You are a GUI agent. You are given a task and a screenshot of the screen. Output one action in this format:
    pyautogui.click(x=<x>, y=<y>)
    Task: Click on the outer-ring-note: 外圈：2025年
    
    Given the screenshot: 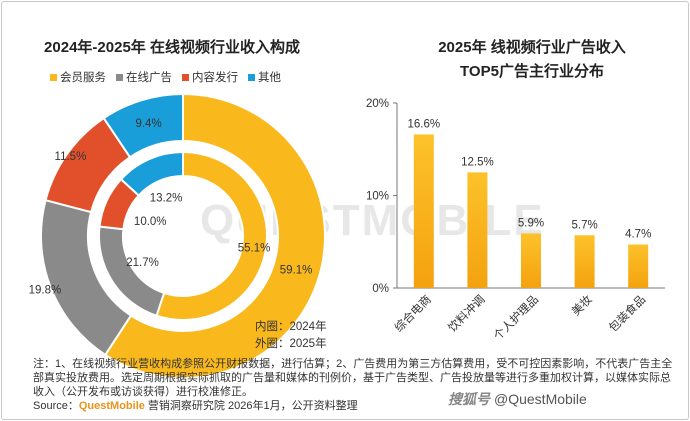 What is the action you would take?
    pyautogui.click(x=291, y=344)
    